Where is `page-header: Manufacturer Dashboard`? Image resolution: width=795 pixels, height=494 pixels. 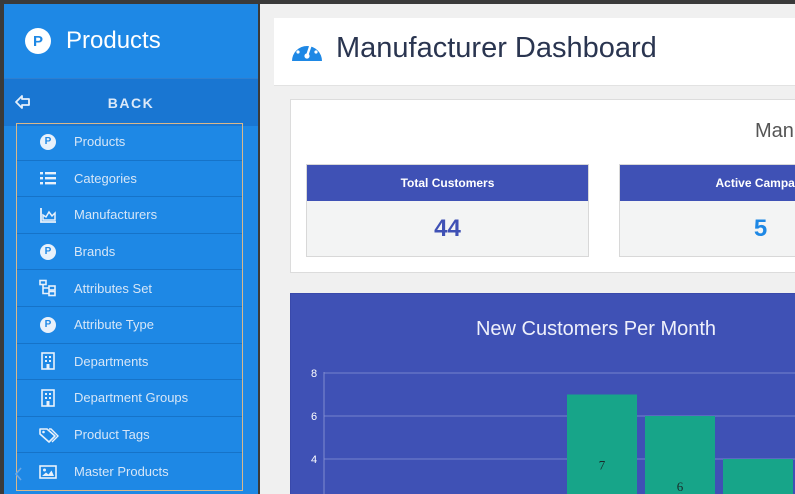 page-header: Manufacturer Dashboard is located at coordinates (534, 52).